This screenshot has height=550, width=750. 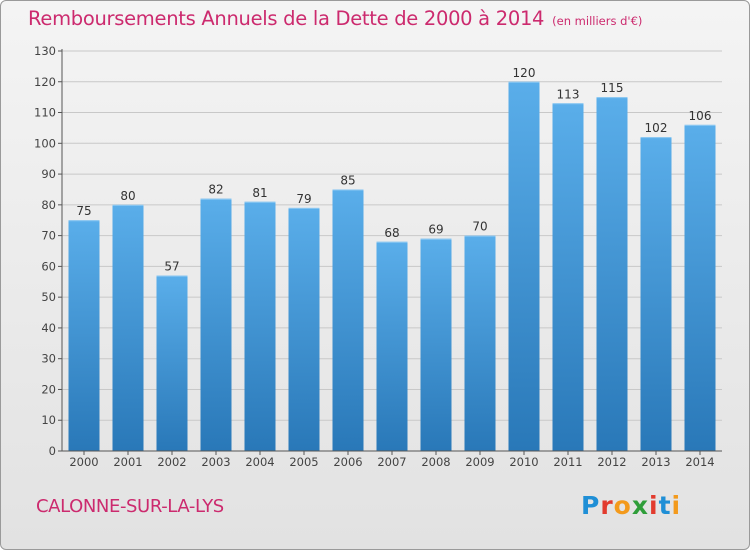 What do you see at coordinates (699, 462) in the screenshot?
I see `x-tick-label: 2014` at bounding box center [699, 462].